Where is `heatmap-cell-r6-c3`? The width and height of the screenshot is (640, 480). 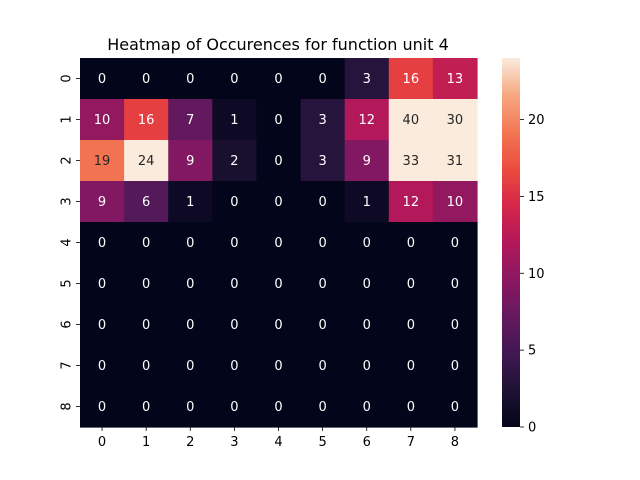
heatmap-cell-r6-c3 is located at coordinates (235, 325).